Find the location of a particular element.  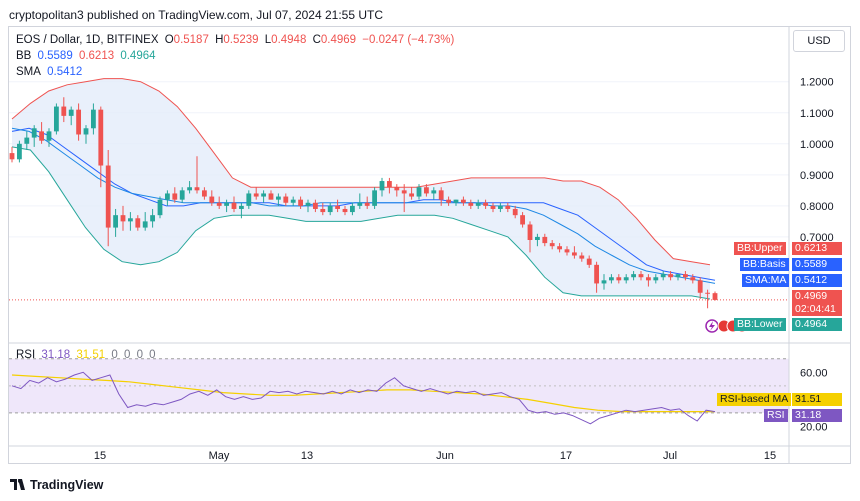

legend-rsi-row: RSI 31.18 31.51 0 0 0 0 is located at coordinates (87, 355).